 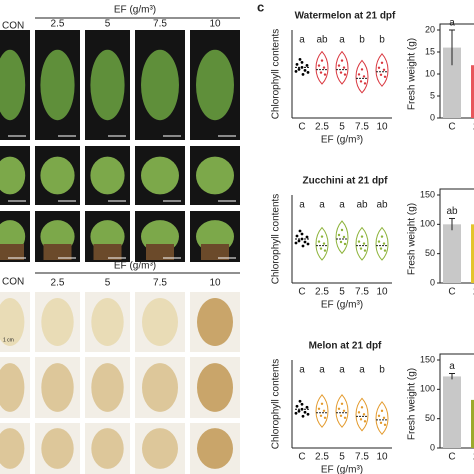 I want to click on y-axis-label: Fresh weight (g), so click(x=412, y=404).